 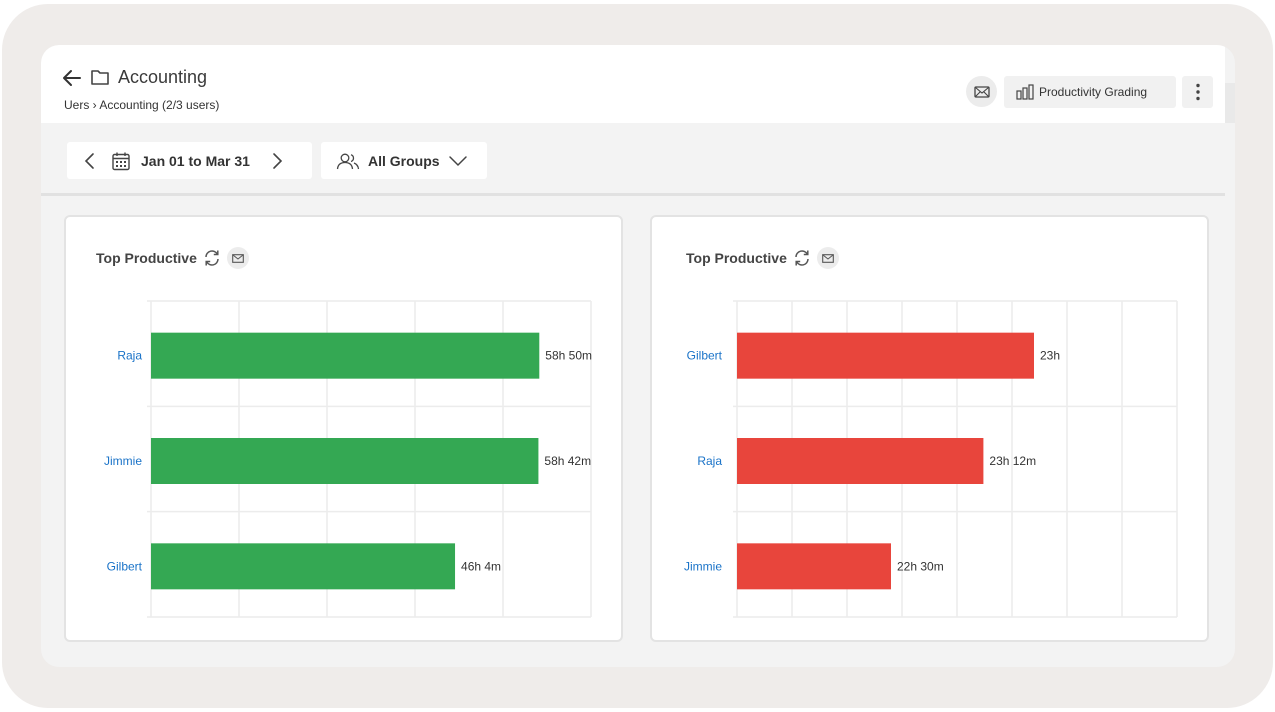 I want to click on value-label: 58h 42m, so click(x=567, y=461).